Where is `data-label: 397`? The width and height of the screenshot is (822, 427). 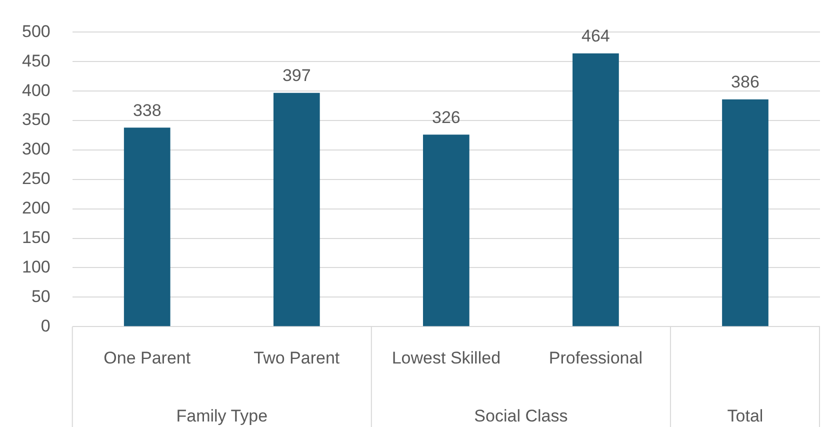 data-label: 397 is located at coordinates (296, 76).